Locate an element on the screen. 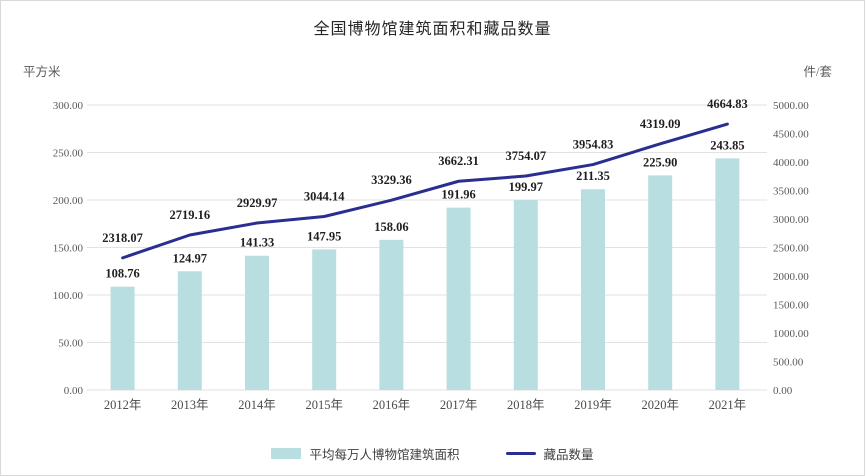  left-axis-unit-label: 平方米 is located at coordinates (42, 72).